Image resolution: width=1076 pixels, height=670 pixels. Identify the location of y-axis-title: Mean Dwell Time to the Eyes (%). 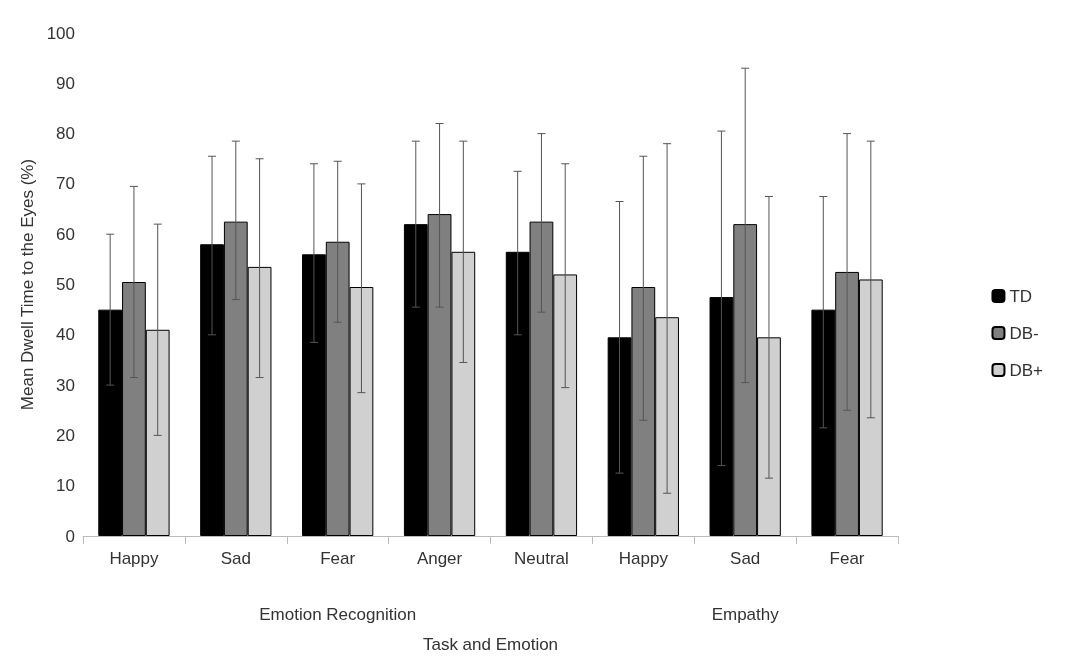
(27, 284).